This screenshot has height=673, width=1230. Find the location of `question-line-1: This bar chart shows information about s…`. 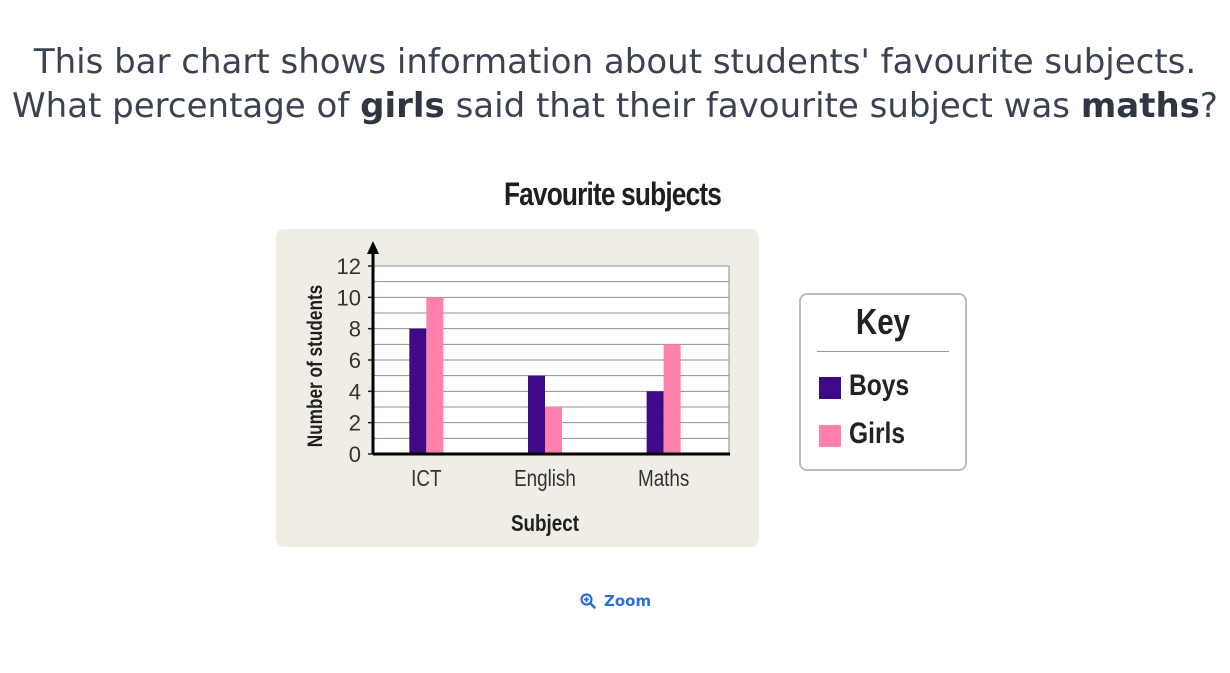

question-line-1: This bar chart shows information about s… is located at coordinates (615, 62).